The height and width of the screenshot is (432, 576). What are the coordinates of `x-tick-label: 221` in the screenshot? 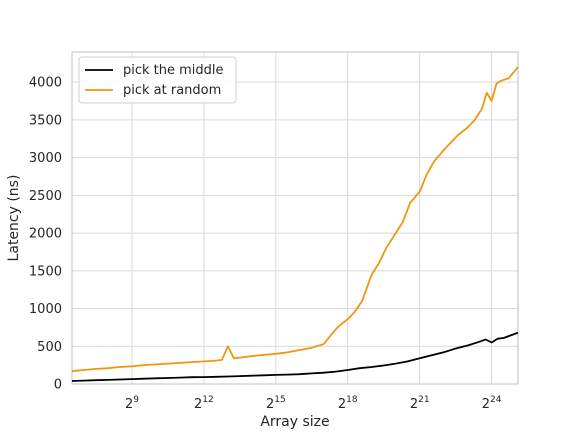 It's located at (420, 403).